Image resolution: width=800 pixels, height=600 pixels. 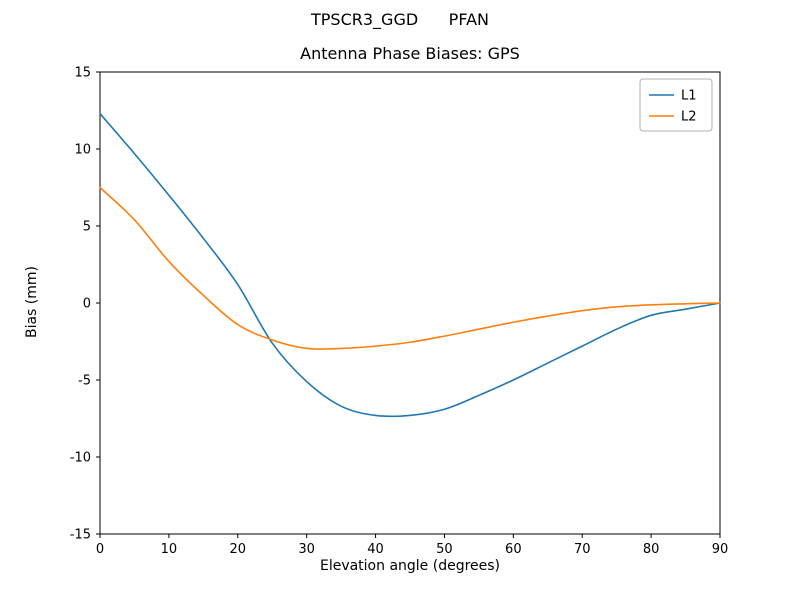 What do you see at coordinates (400, 19) in the screenshot?
I see `figure-suptitle: TPSCR3_GGD PFAN` at bounding box center [400, 19].